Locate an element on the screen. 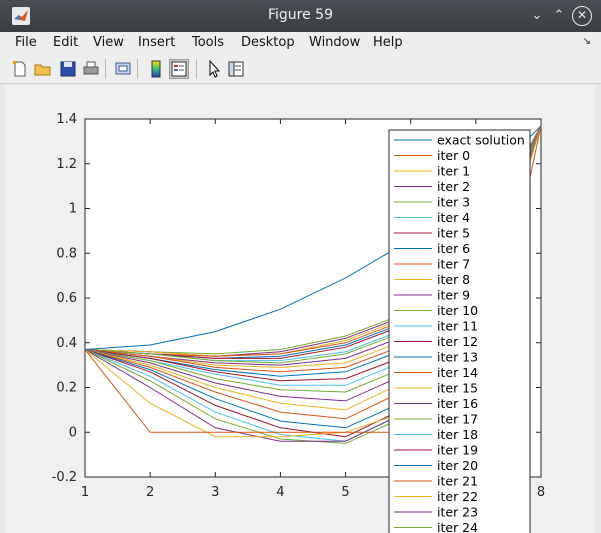  matlab-logo-icon is located at coordinates (21, 16).